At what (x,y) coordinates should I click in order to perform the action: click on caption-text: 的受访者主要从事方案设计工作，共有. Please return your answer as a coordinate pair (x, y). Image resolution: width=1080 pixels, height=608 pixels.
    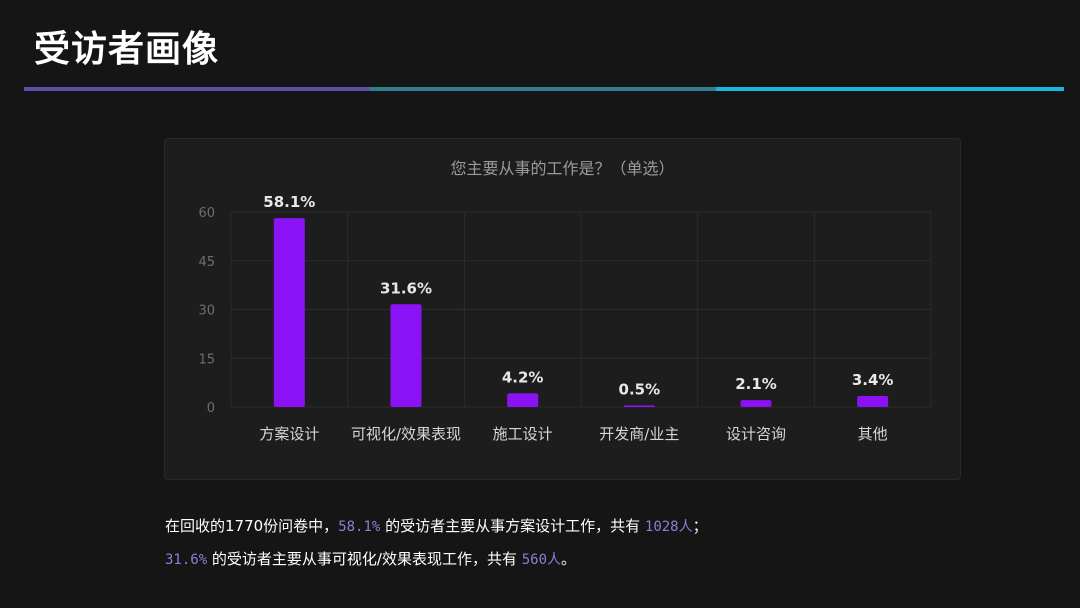
    Looking at the image, I should click on (512, 526).